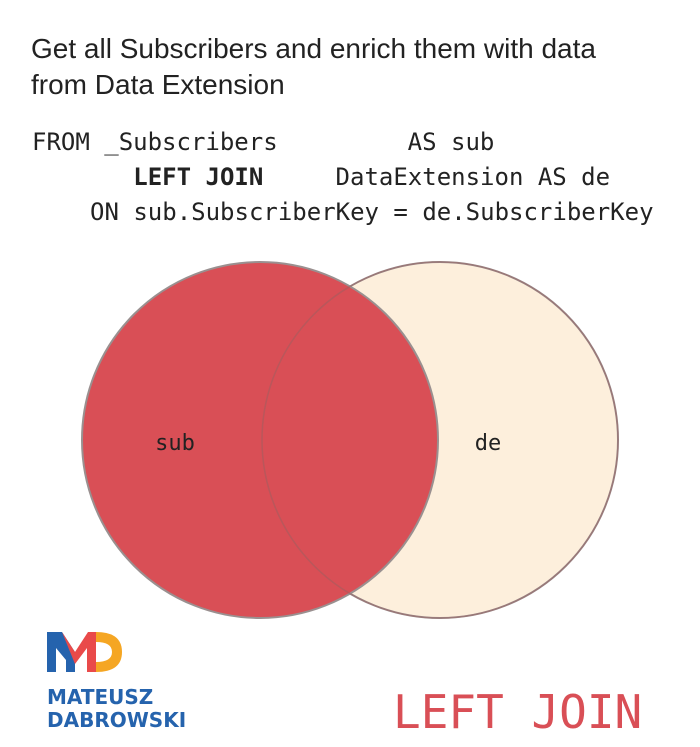 Image resolution: width=700 pixels, height=747 pixels. What do you see at coordinates (100, 697) in the screenshot?
I see `logo-text: MATEUSZ` at bounding box center [100, 697].